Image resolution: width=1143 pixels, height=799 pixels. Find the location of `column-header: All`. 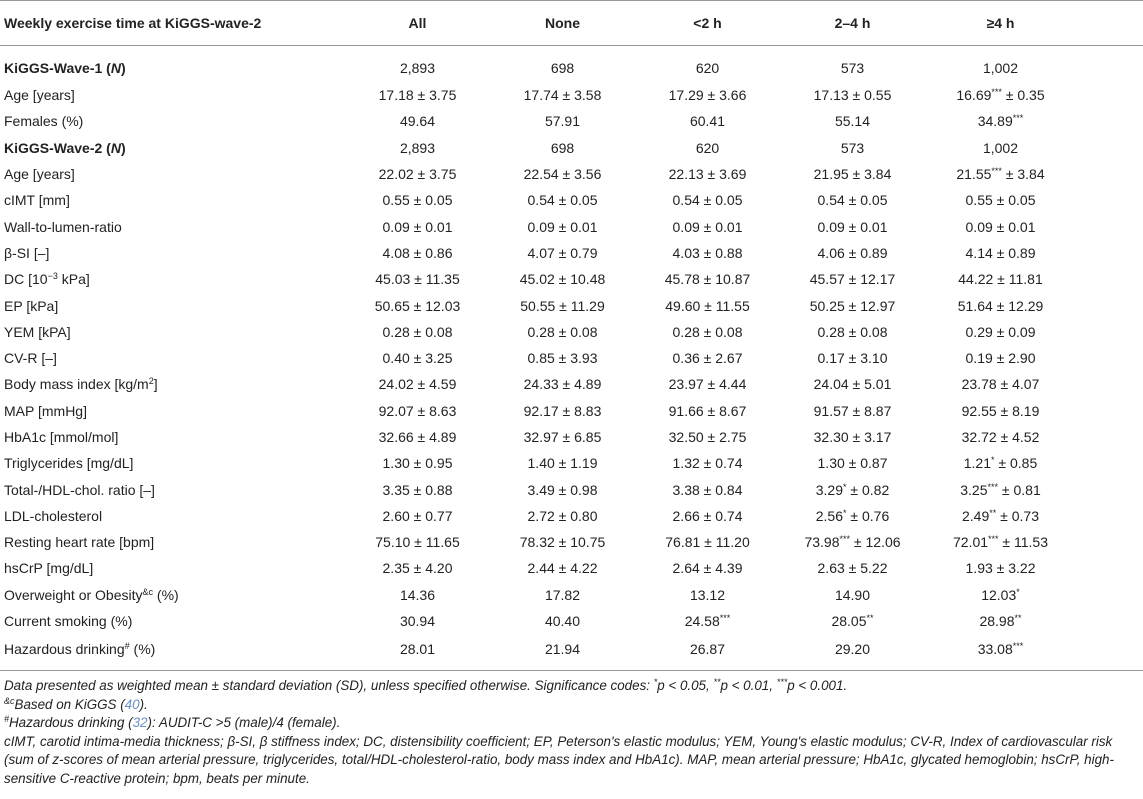

column-header: All is located at coordinates (417, 23).